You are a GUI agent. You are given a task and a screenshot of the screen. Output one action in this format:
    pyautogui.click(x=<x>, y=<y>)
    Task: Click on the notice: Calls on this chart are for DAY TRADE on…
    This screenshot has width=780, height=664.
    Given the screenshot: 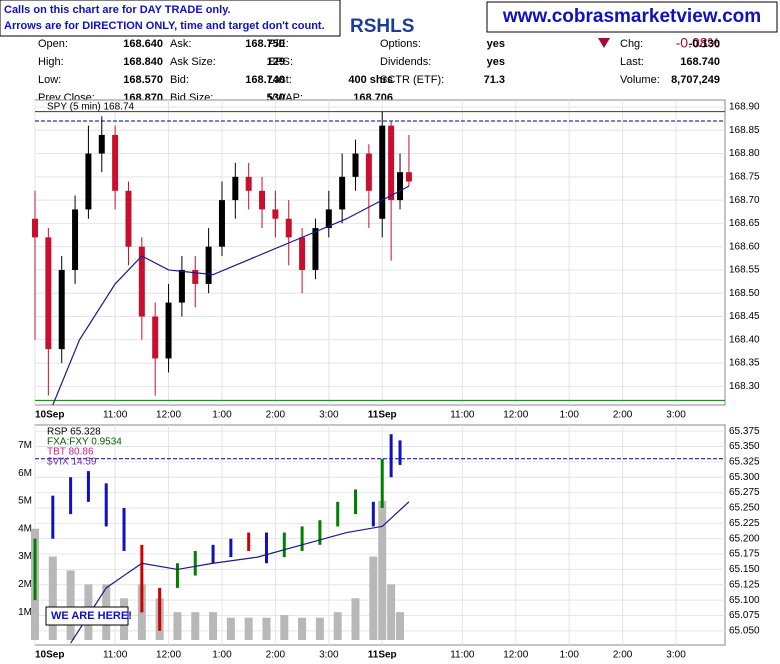 What is the action you would take?
    pyautogui.click(x=117, y=10)
    